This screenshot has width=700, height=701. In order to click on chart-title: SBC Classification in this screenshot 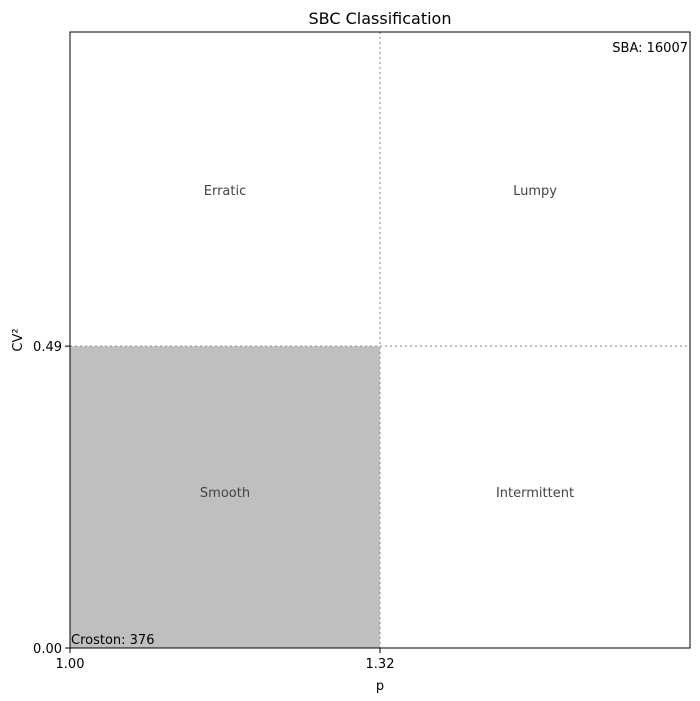, I will do `click(380, 18)`.